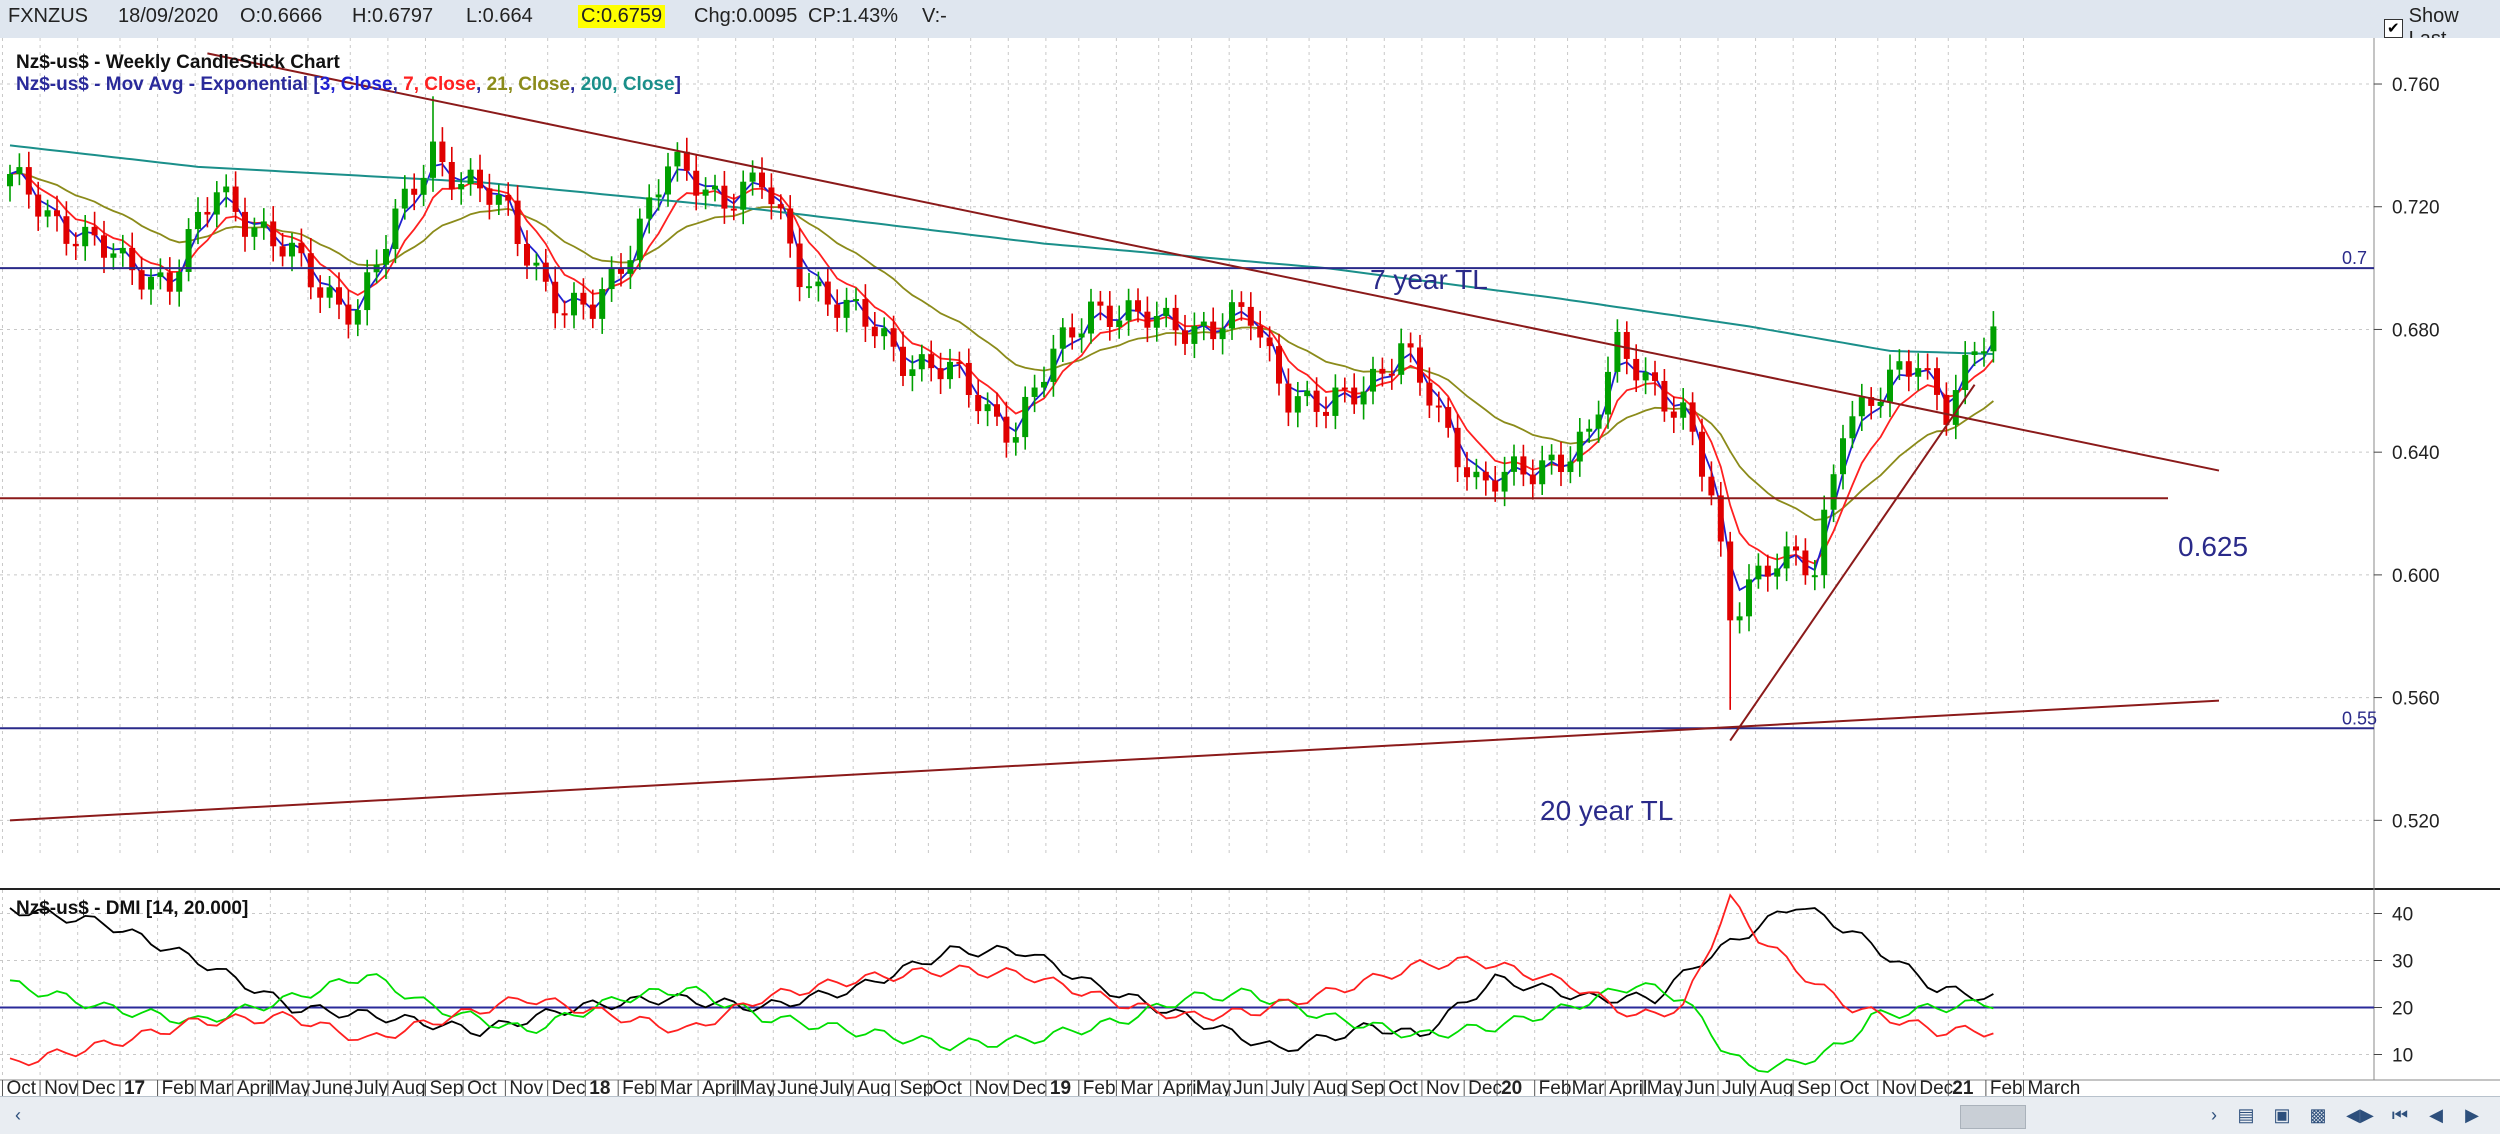 This screenshot has height=1134, width=2500. What do you see at coordinates (2402, 1056) in the screenshot?
I see `dmi-tick-label: 10` at bounding box center [2402, 1056].